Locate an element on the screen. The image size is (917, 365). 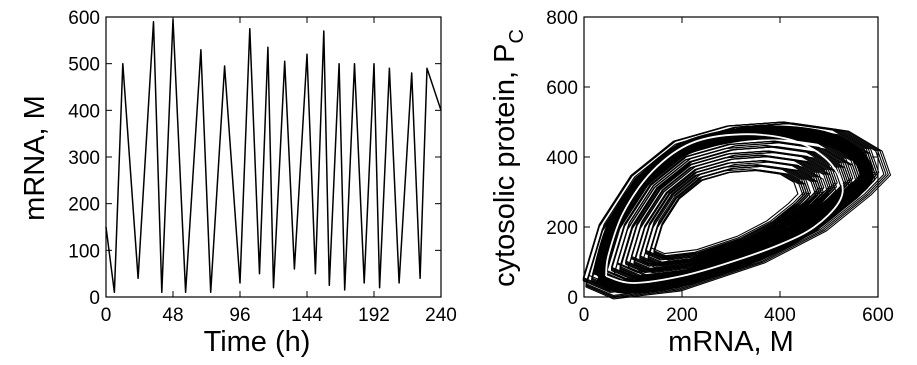
phase-plane-y-tick-label: 800 is located at coordinates (562, 18).